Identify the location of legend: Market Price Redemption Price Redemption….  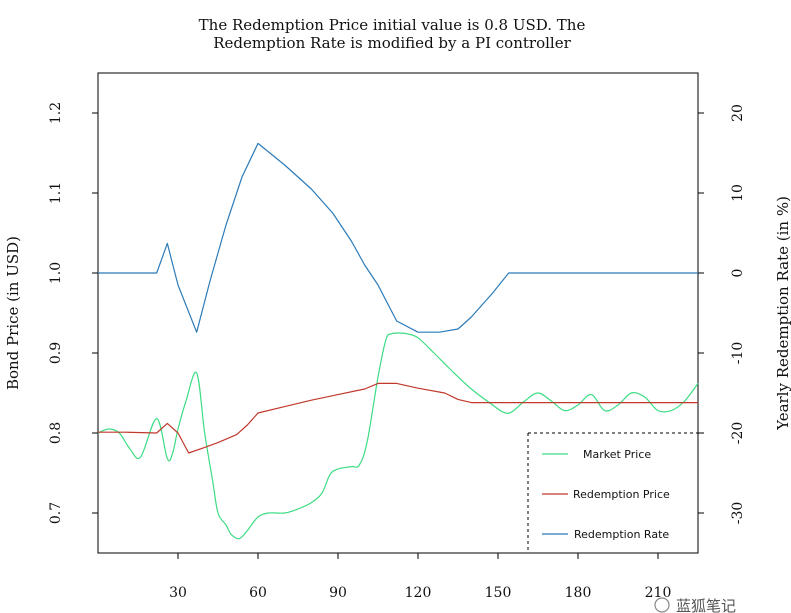
(612, 492).